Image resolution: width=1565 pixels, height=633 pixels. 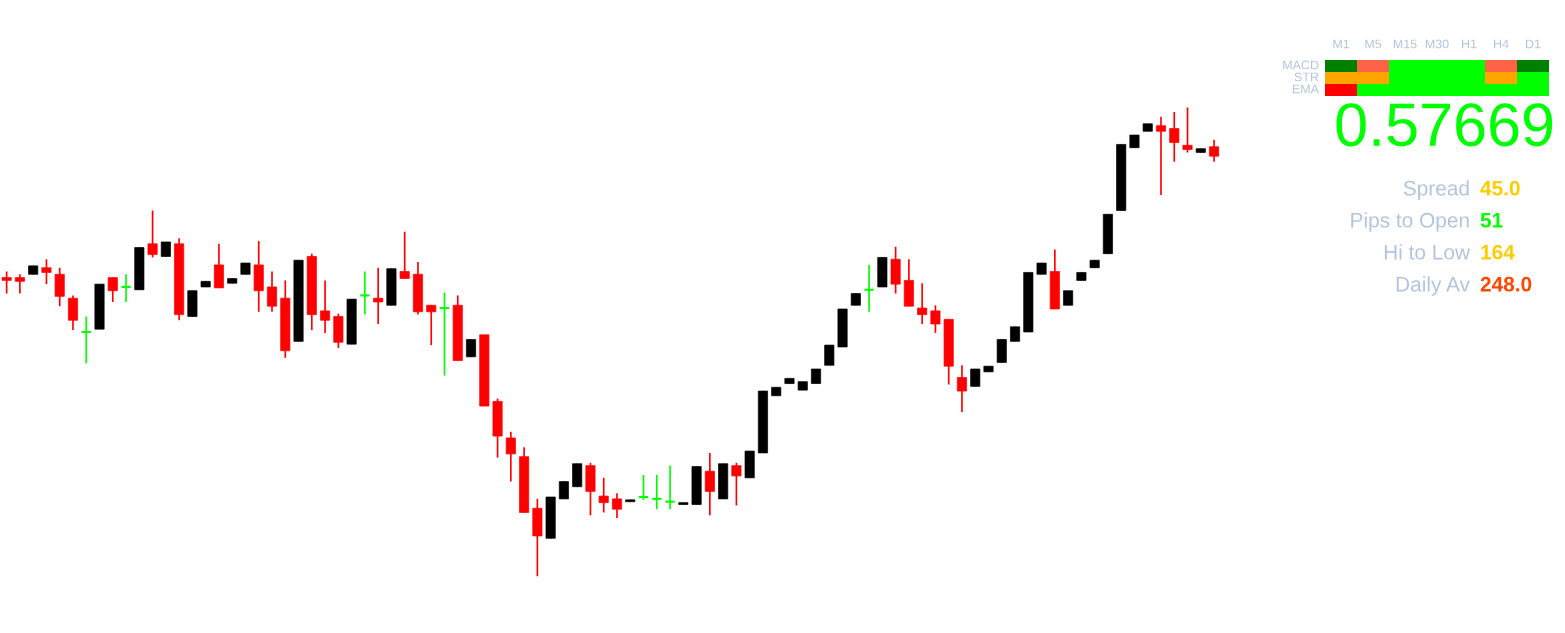 I want to click on text: 51, so click(x=1491, y=220).